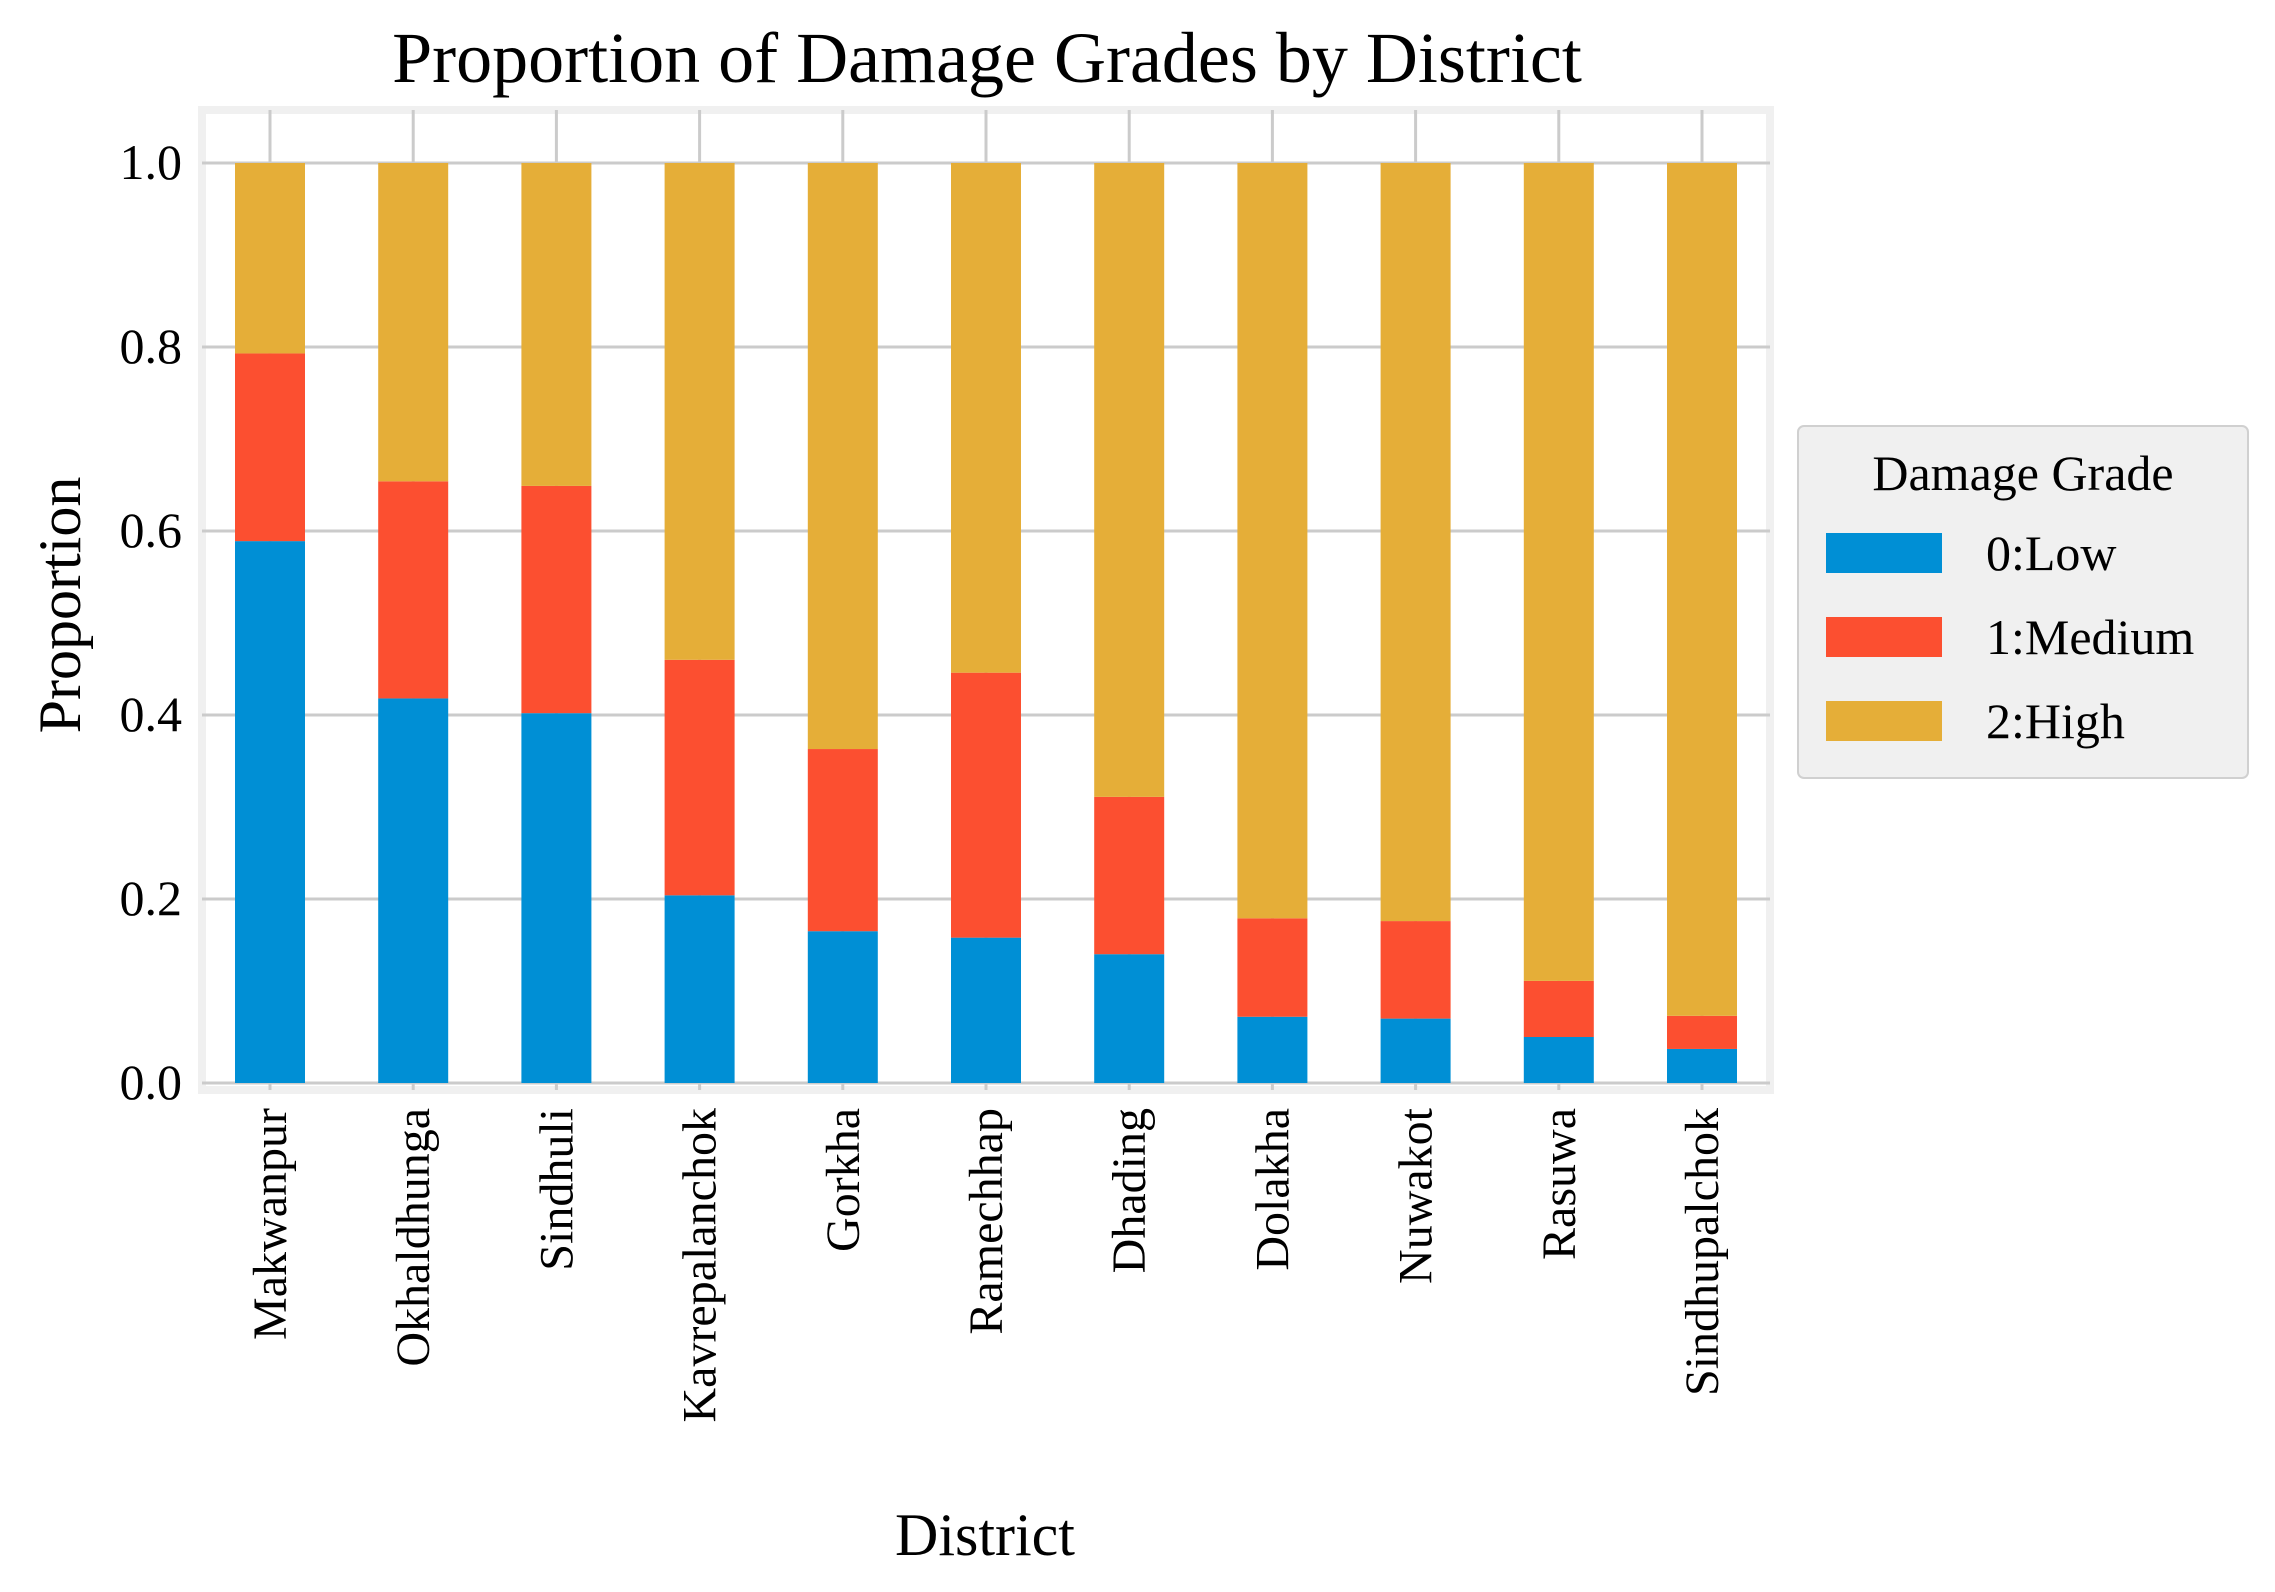 The width and height of the screenshot is (2275, 1592). Describe the element at coordinates (151, 898) in the screenshot. I see `y-tick-label: 0.2` at that location.